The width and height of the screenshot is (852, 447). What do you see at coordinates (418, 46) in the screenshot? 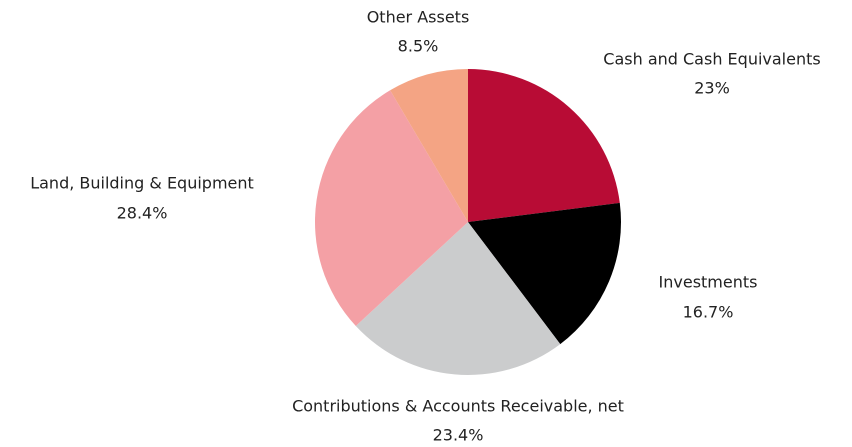
I see `slice-value-label: 8.5%` at bounding box center [418, 46].